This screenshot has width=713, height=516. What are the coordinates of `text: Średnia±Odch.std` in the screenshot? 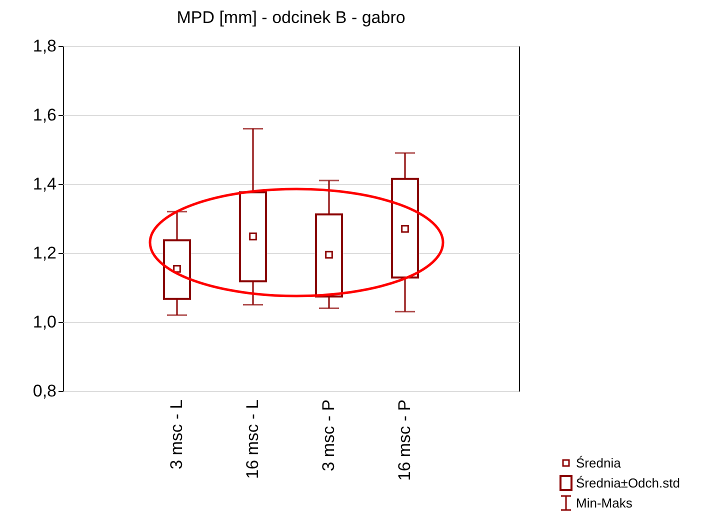 It's located at (628, 483).